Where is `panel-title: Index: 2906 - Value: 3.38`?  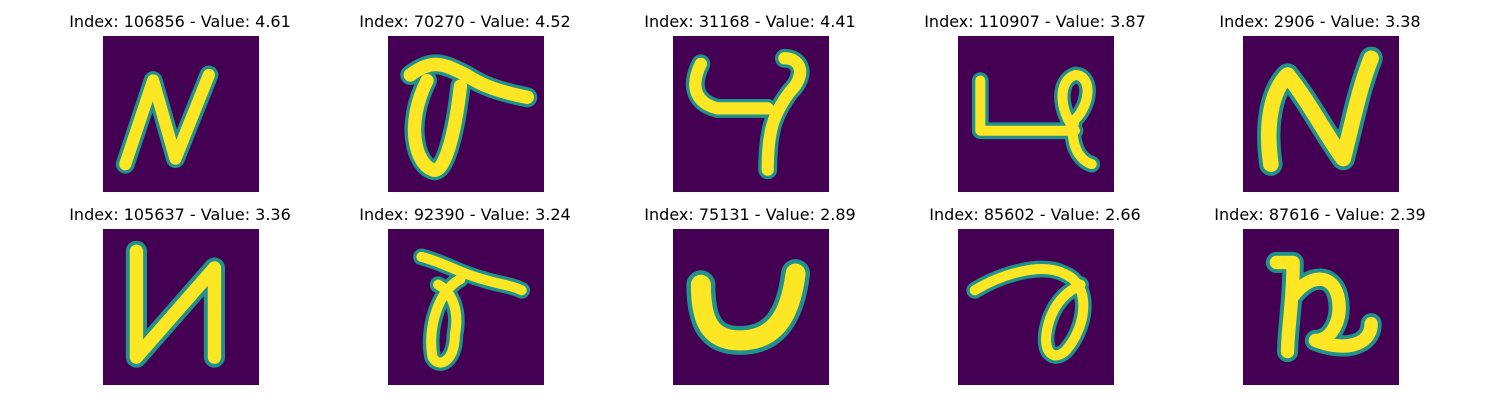
panel-title: Index: 2906 - Value: 3.38 is located at coordinates (1320, 22).